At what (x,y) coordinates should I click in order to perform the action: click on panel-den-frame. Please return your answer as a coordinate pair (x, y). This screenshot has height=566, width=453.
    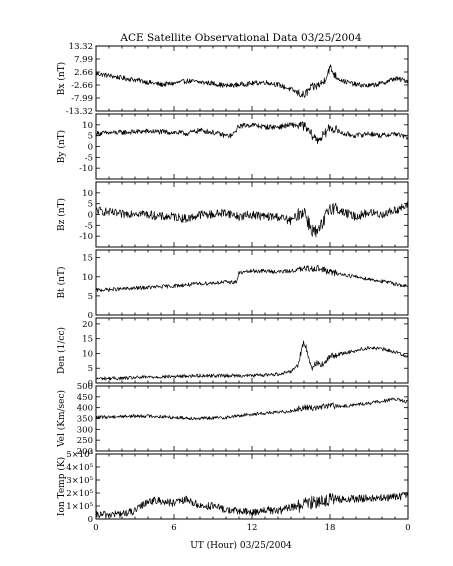
    Looking at the image, I should click on (252, 350).